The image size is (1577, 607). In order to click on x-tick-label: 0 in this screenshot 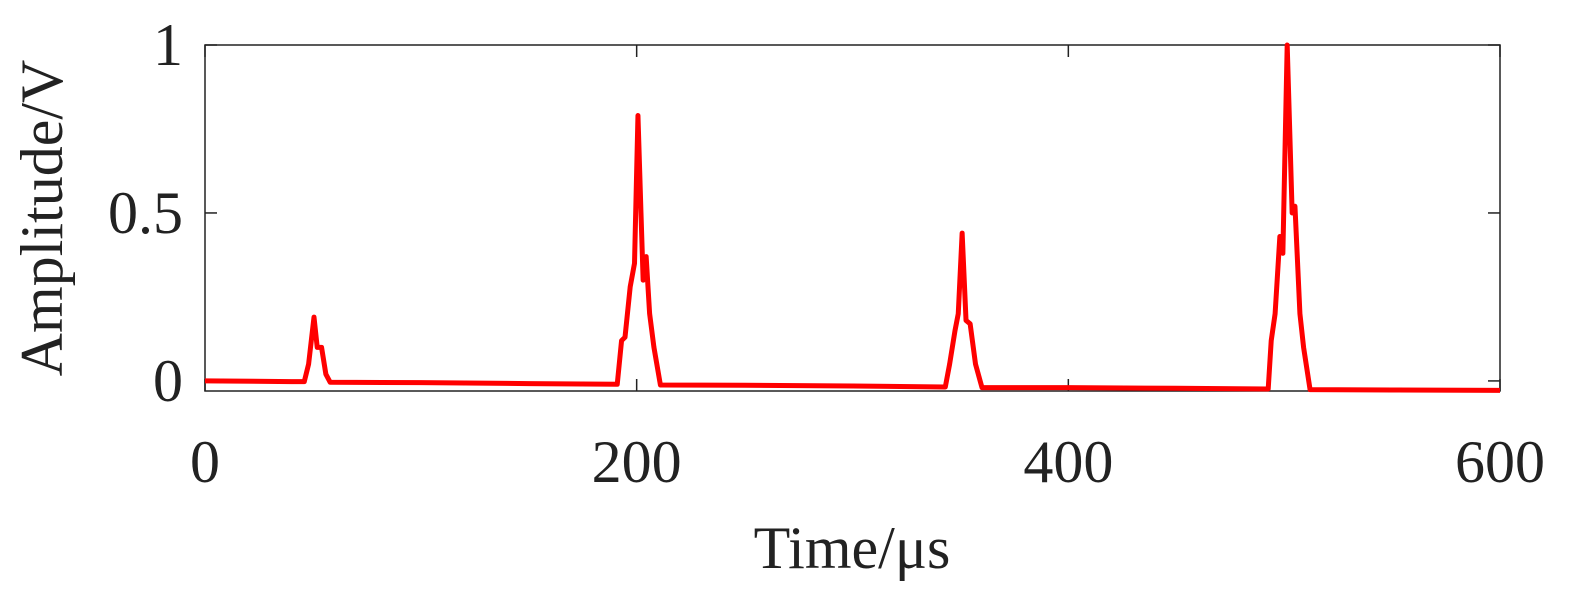, I will do `click(205, 462)`.